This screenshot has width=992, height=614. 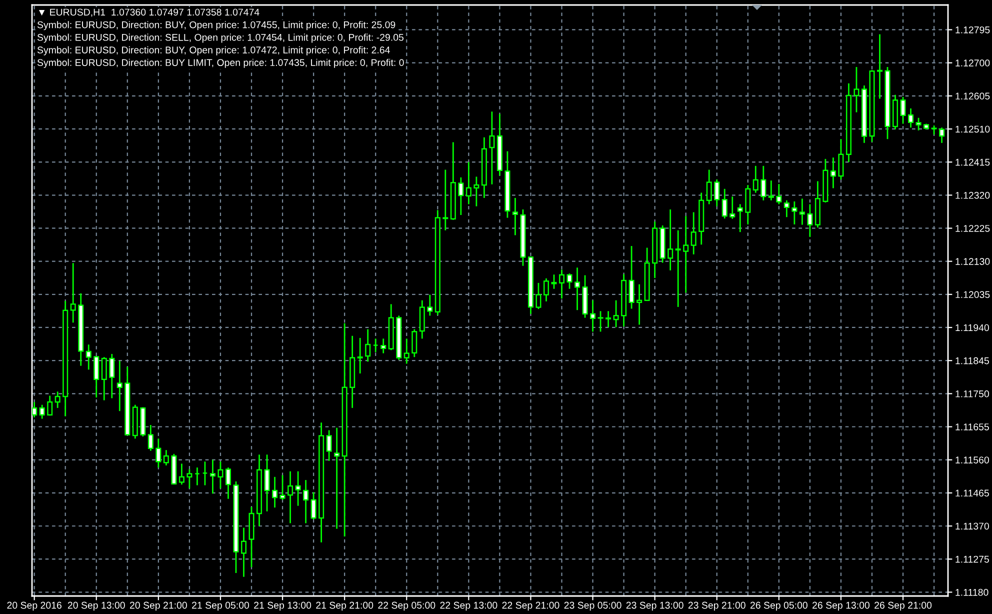 I want to click on y-tick-label: 1.12035, so click(x=973, y=294).